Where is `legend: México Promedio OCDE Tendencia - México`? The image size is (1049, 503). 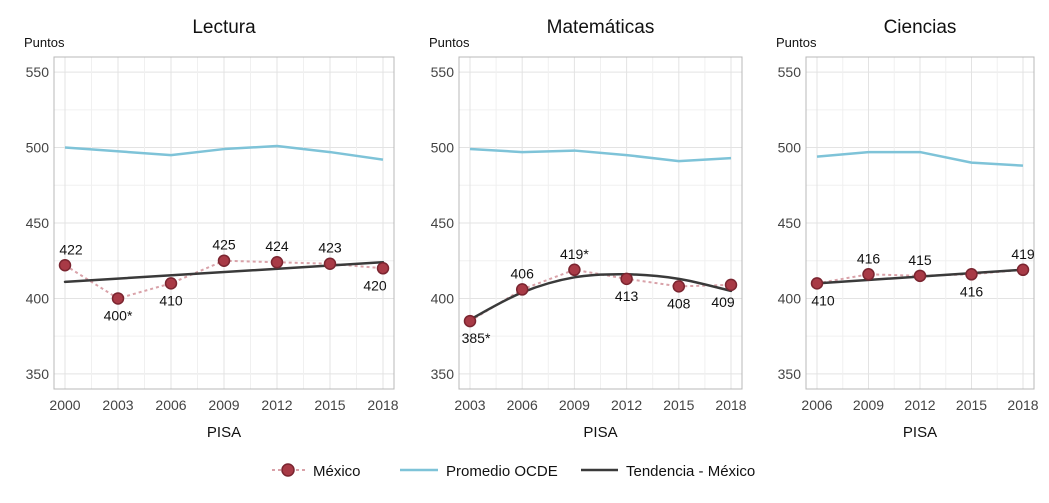 legend: México Promedio OCDE Tendencia - México is located at coordinates (513, 471).